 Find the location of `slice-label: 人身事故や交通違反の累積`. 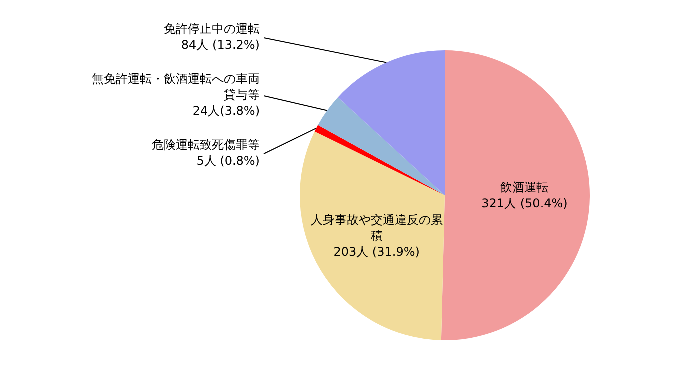

slice-label: 人身事故や交通違反の累積 is located at coordinates (376, 227).